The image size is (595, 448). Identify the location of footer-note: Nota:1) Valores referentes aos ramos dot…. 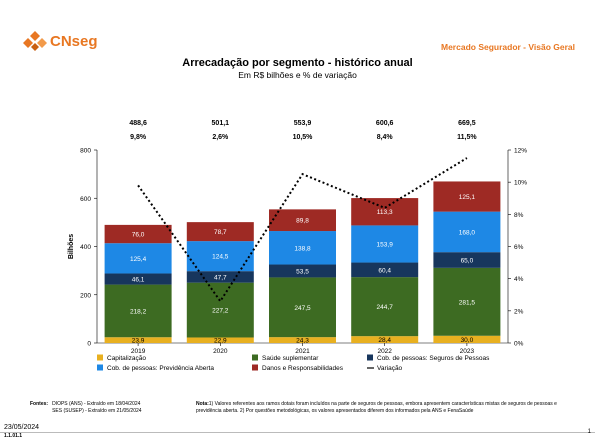
(386, 408).